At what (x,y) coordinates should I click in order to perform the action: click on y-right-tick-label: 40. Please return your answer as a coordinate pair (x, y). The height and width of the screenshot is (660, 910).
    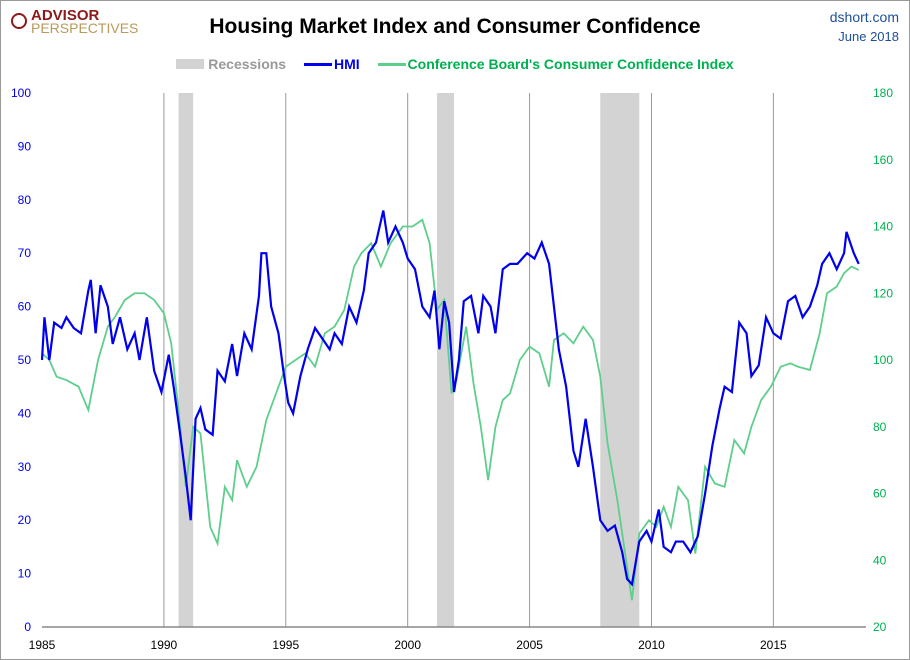
    Looking at the image, I should click on (880, 560).